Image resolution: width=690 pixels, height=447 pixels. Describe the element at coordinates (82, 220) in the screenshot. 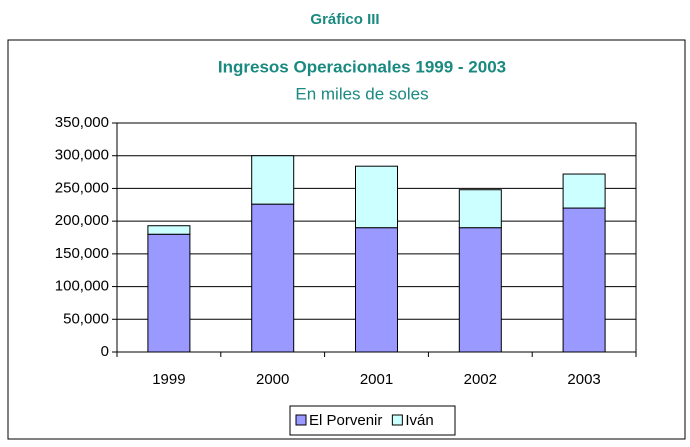

I see `y-tick-label: 200,000` at that location.